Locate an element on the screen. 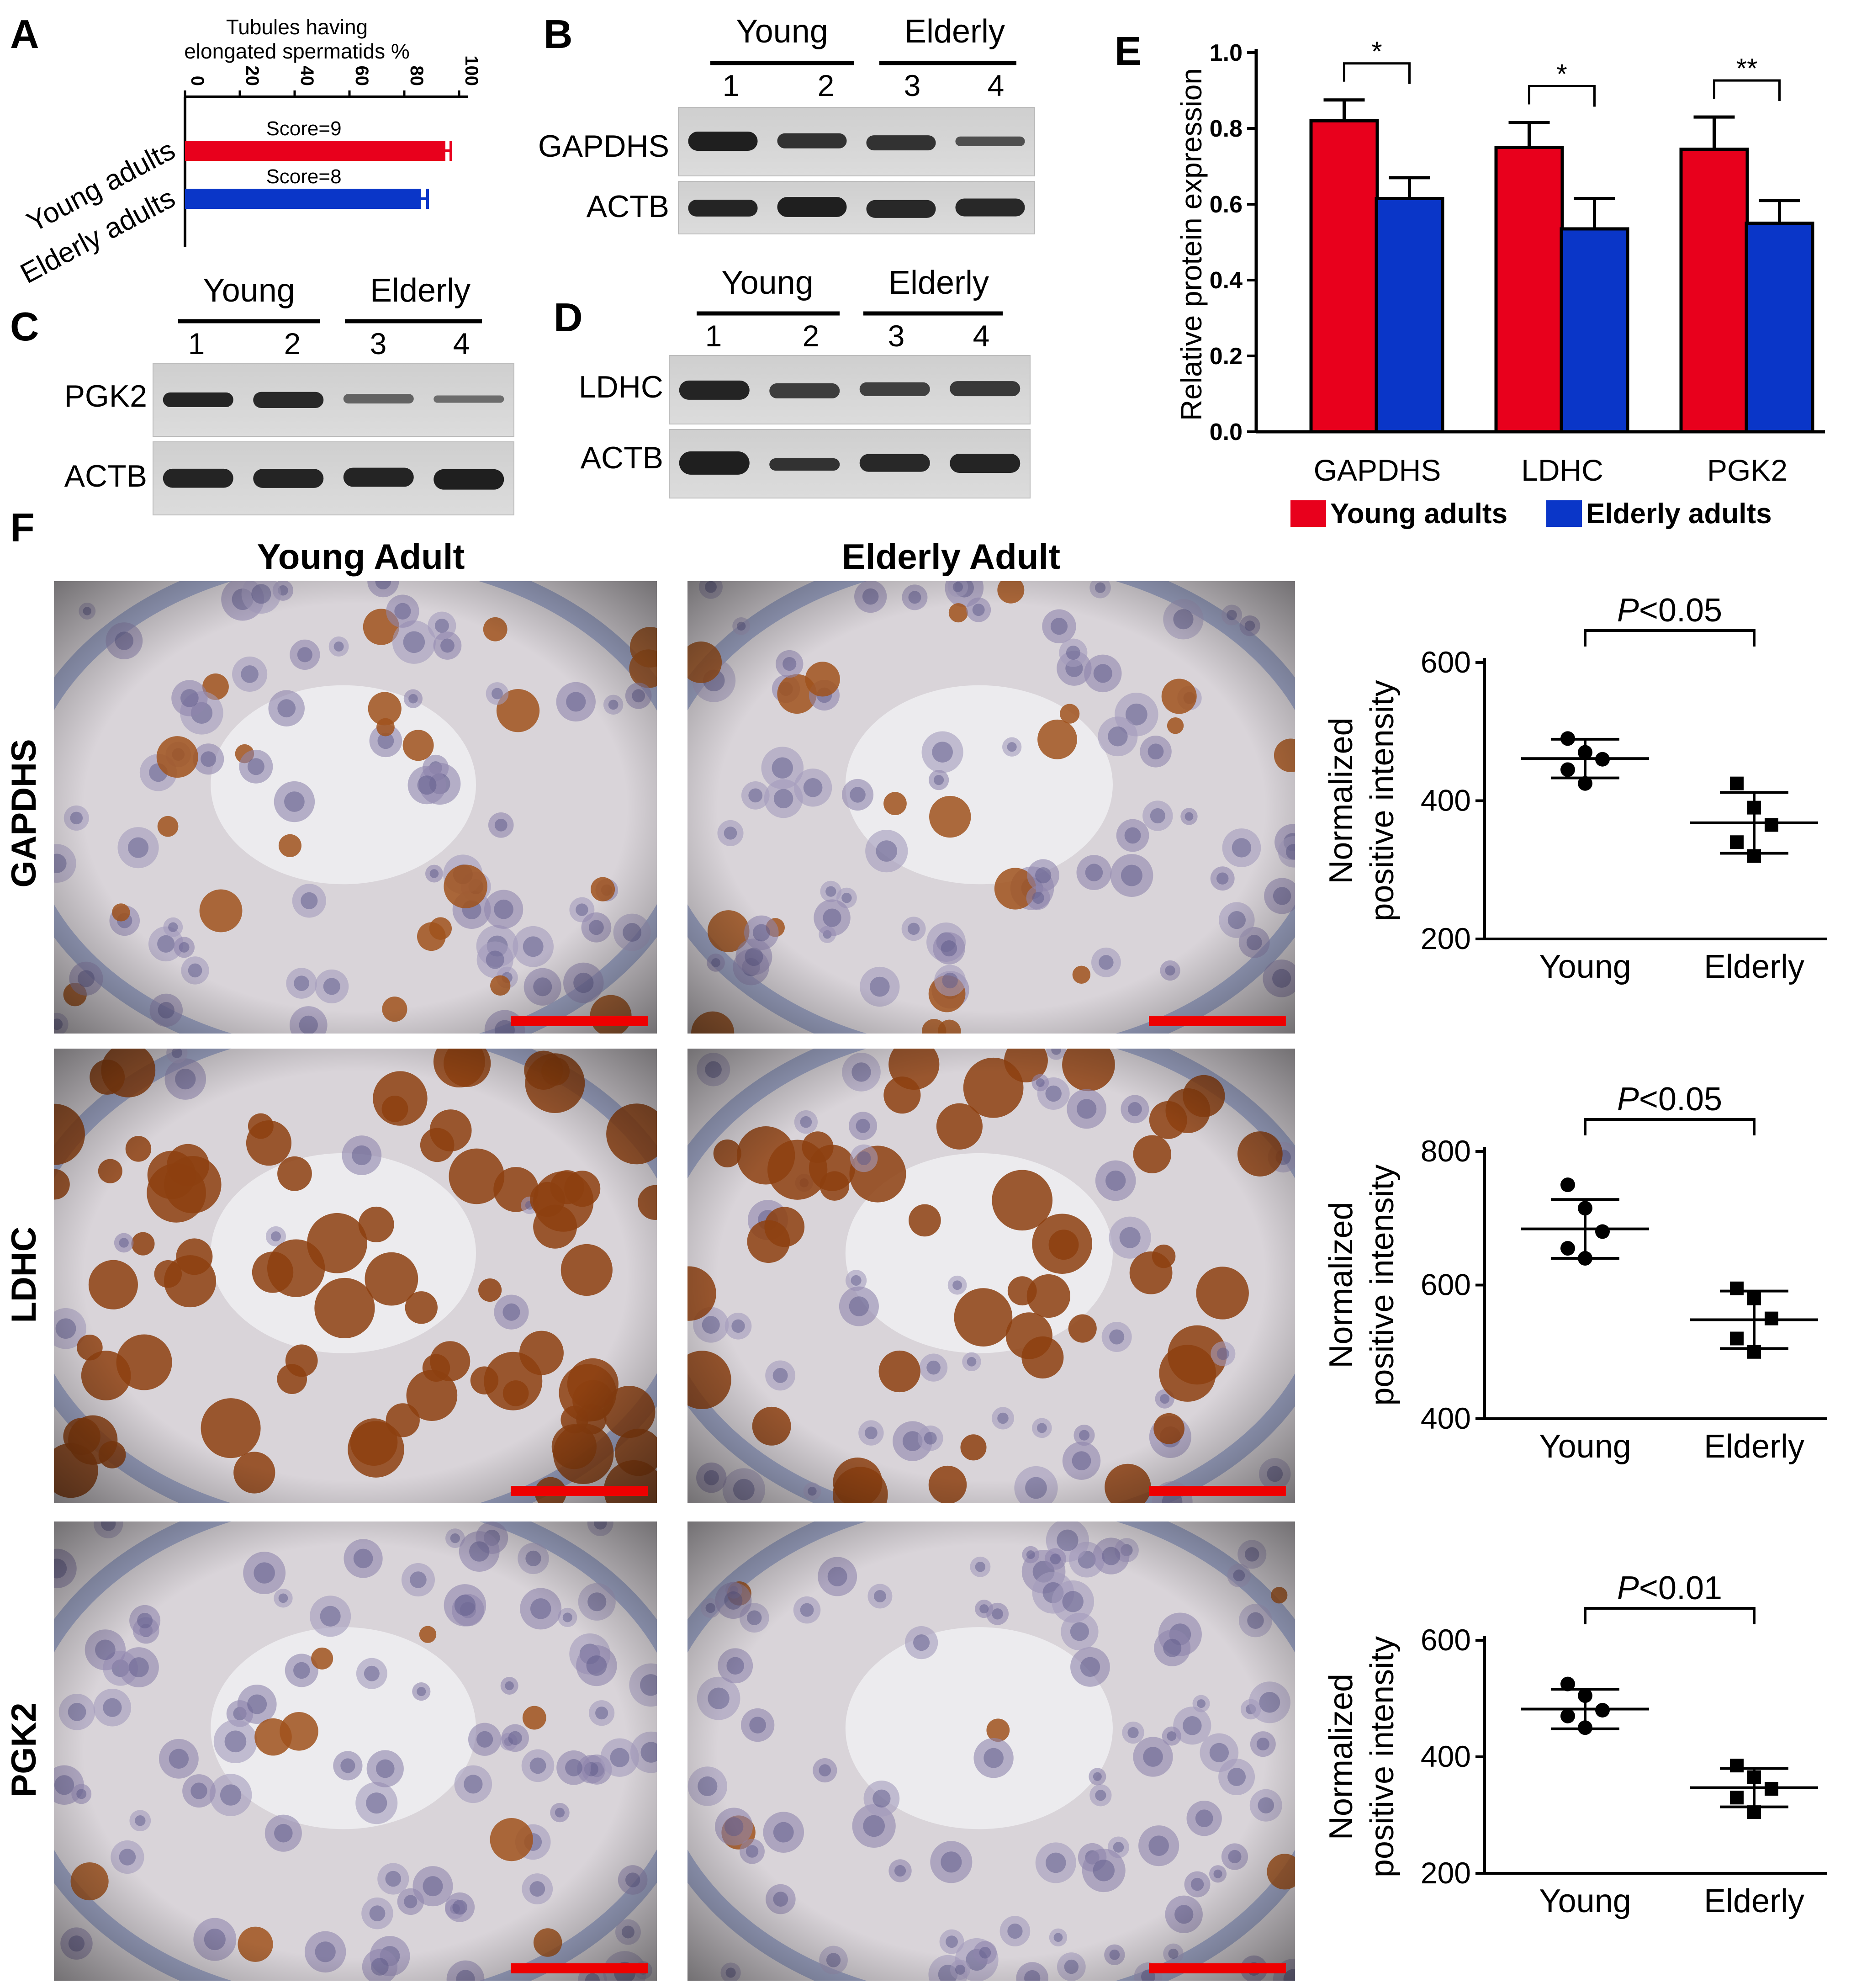  blot-b-row-actb: ACTB is located at coordinates (628, 206).